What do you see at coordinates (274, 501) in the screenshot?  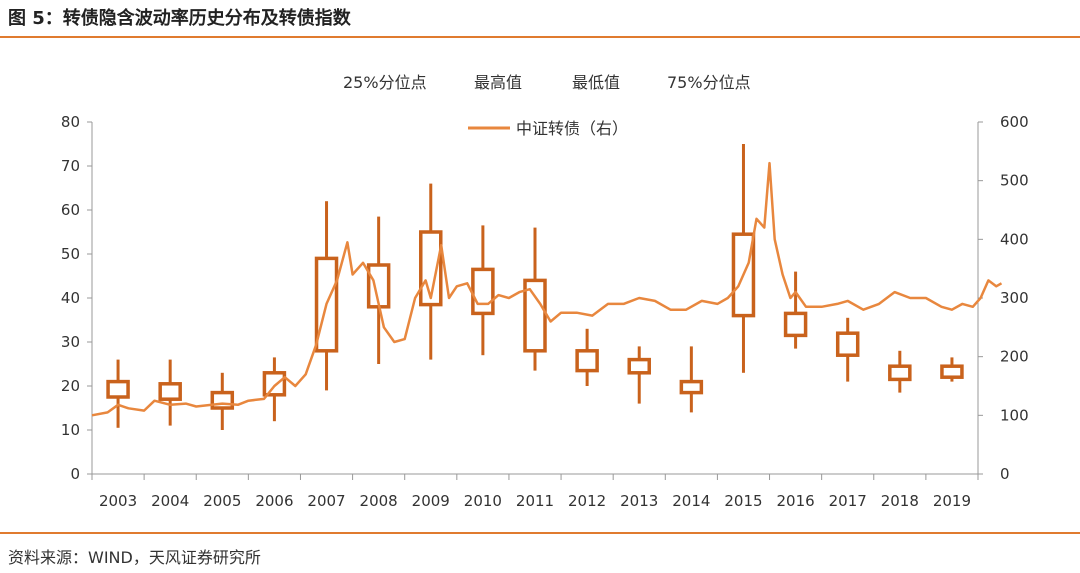 I see `x-tick-label: 2006` at bounding box center [274, 501].